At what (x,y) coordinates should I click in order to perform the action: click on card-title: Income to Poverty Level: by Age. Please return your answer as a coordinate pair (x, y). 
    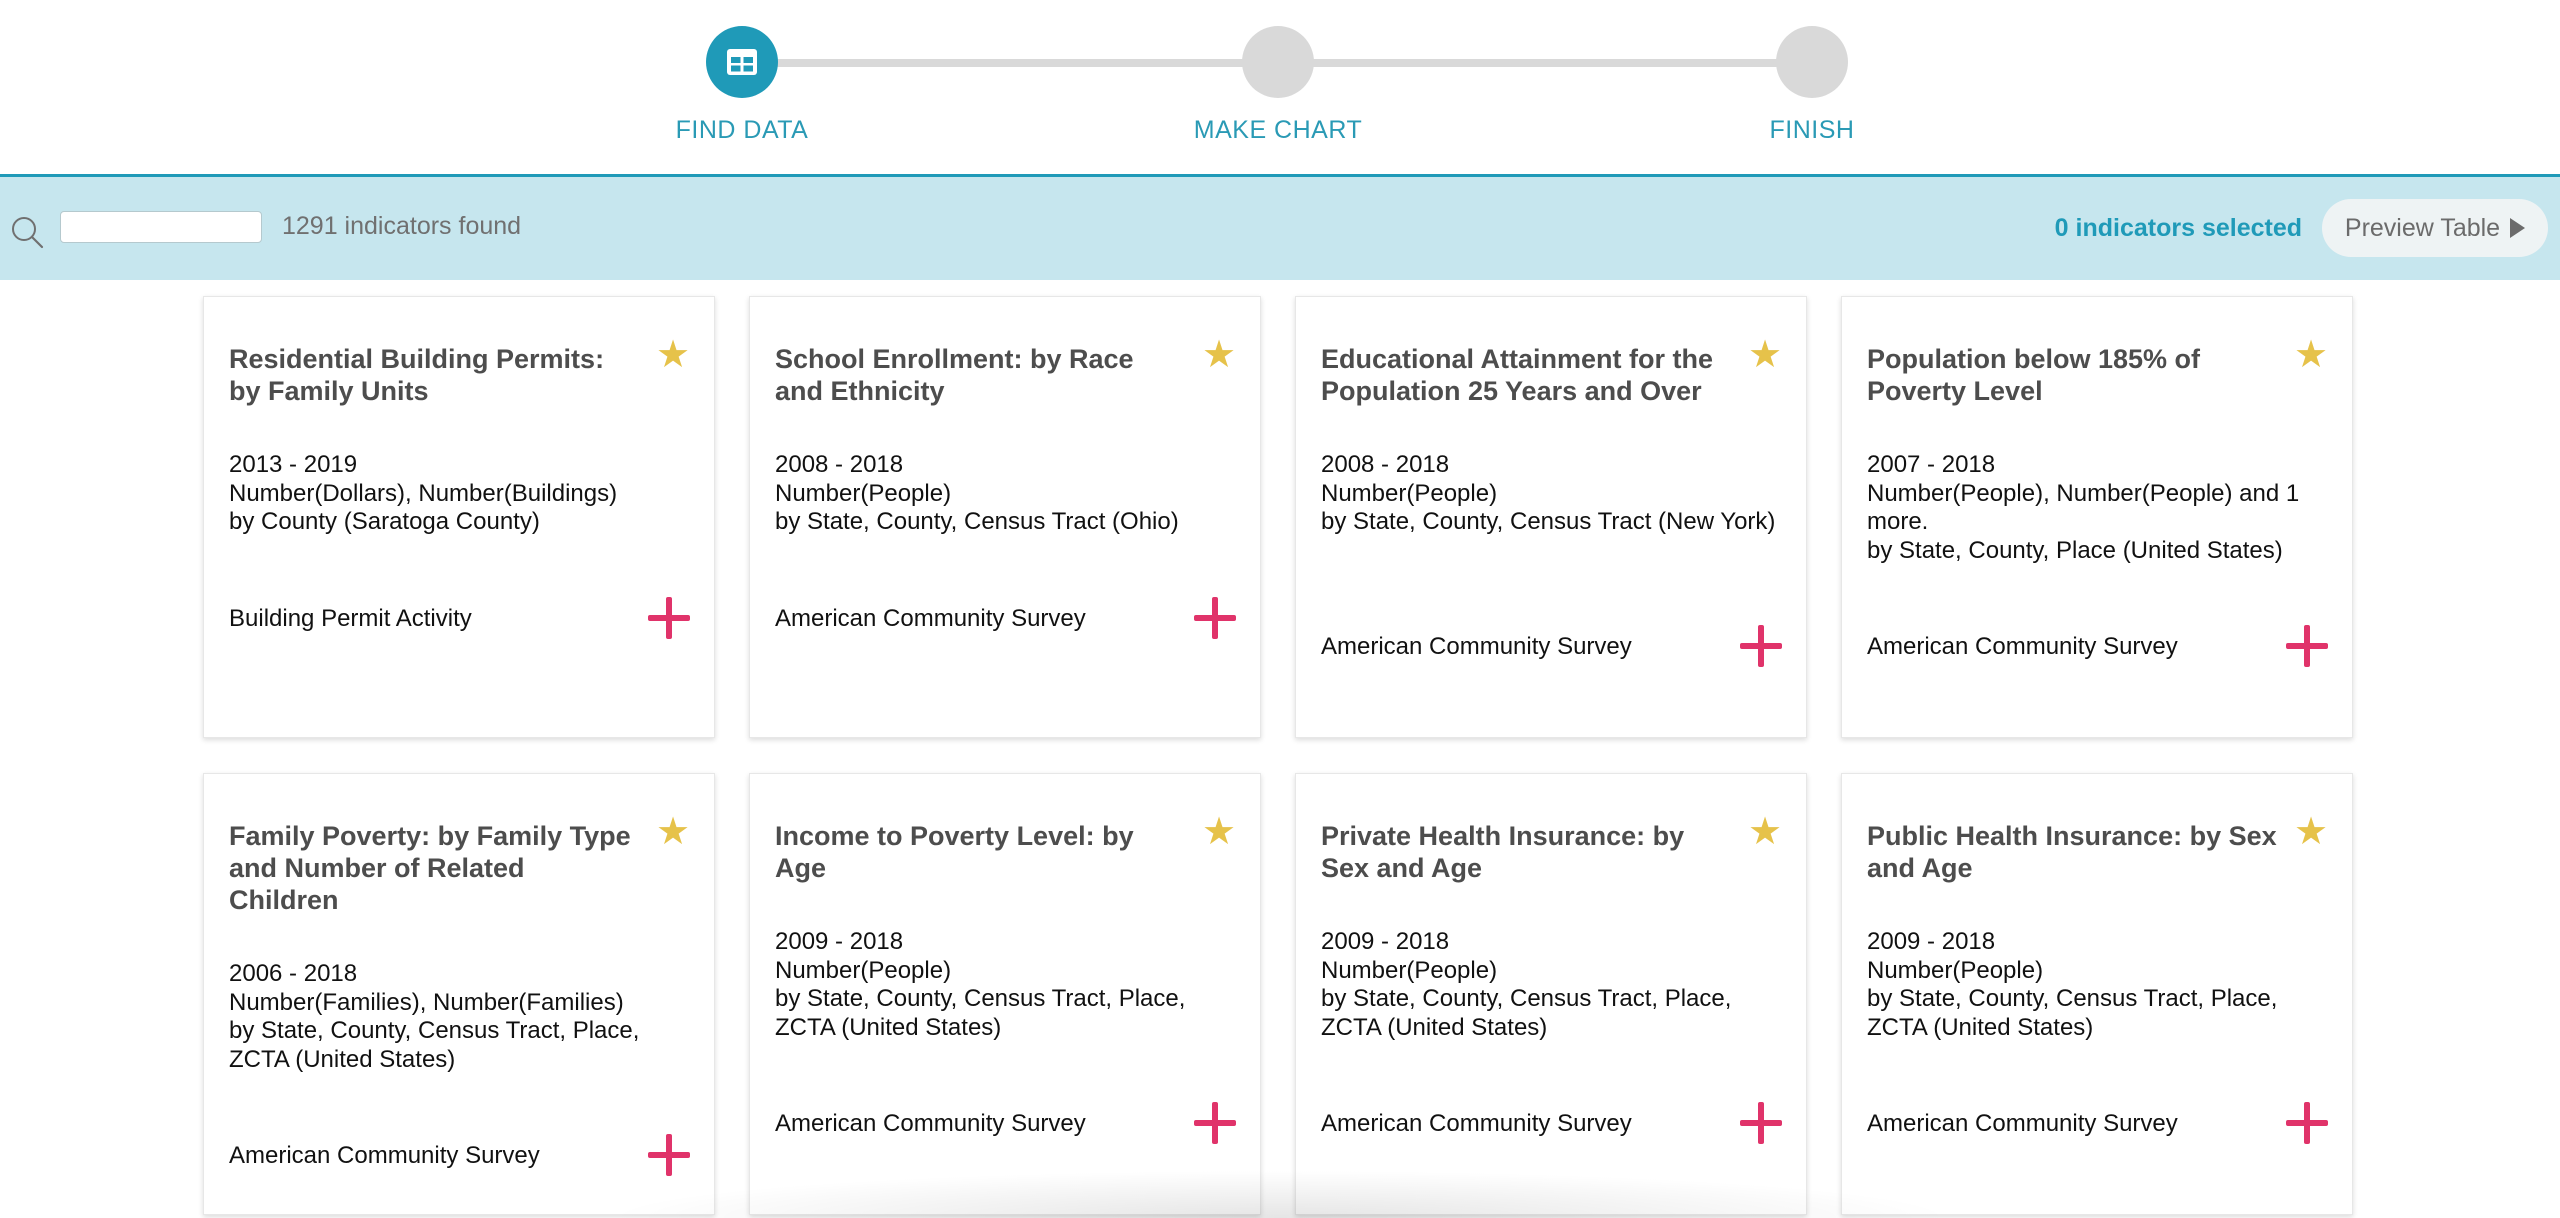
    Looking at the image, I should click on (954, 852).